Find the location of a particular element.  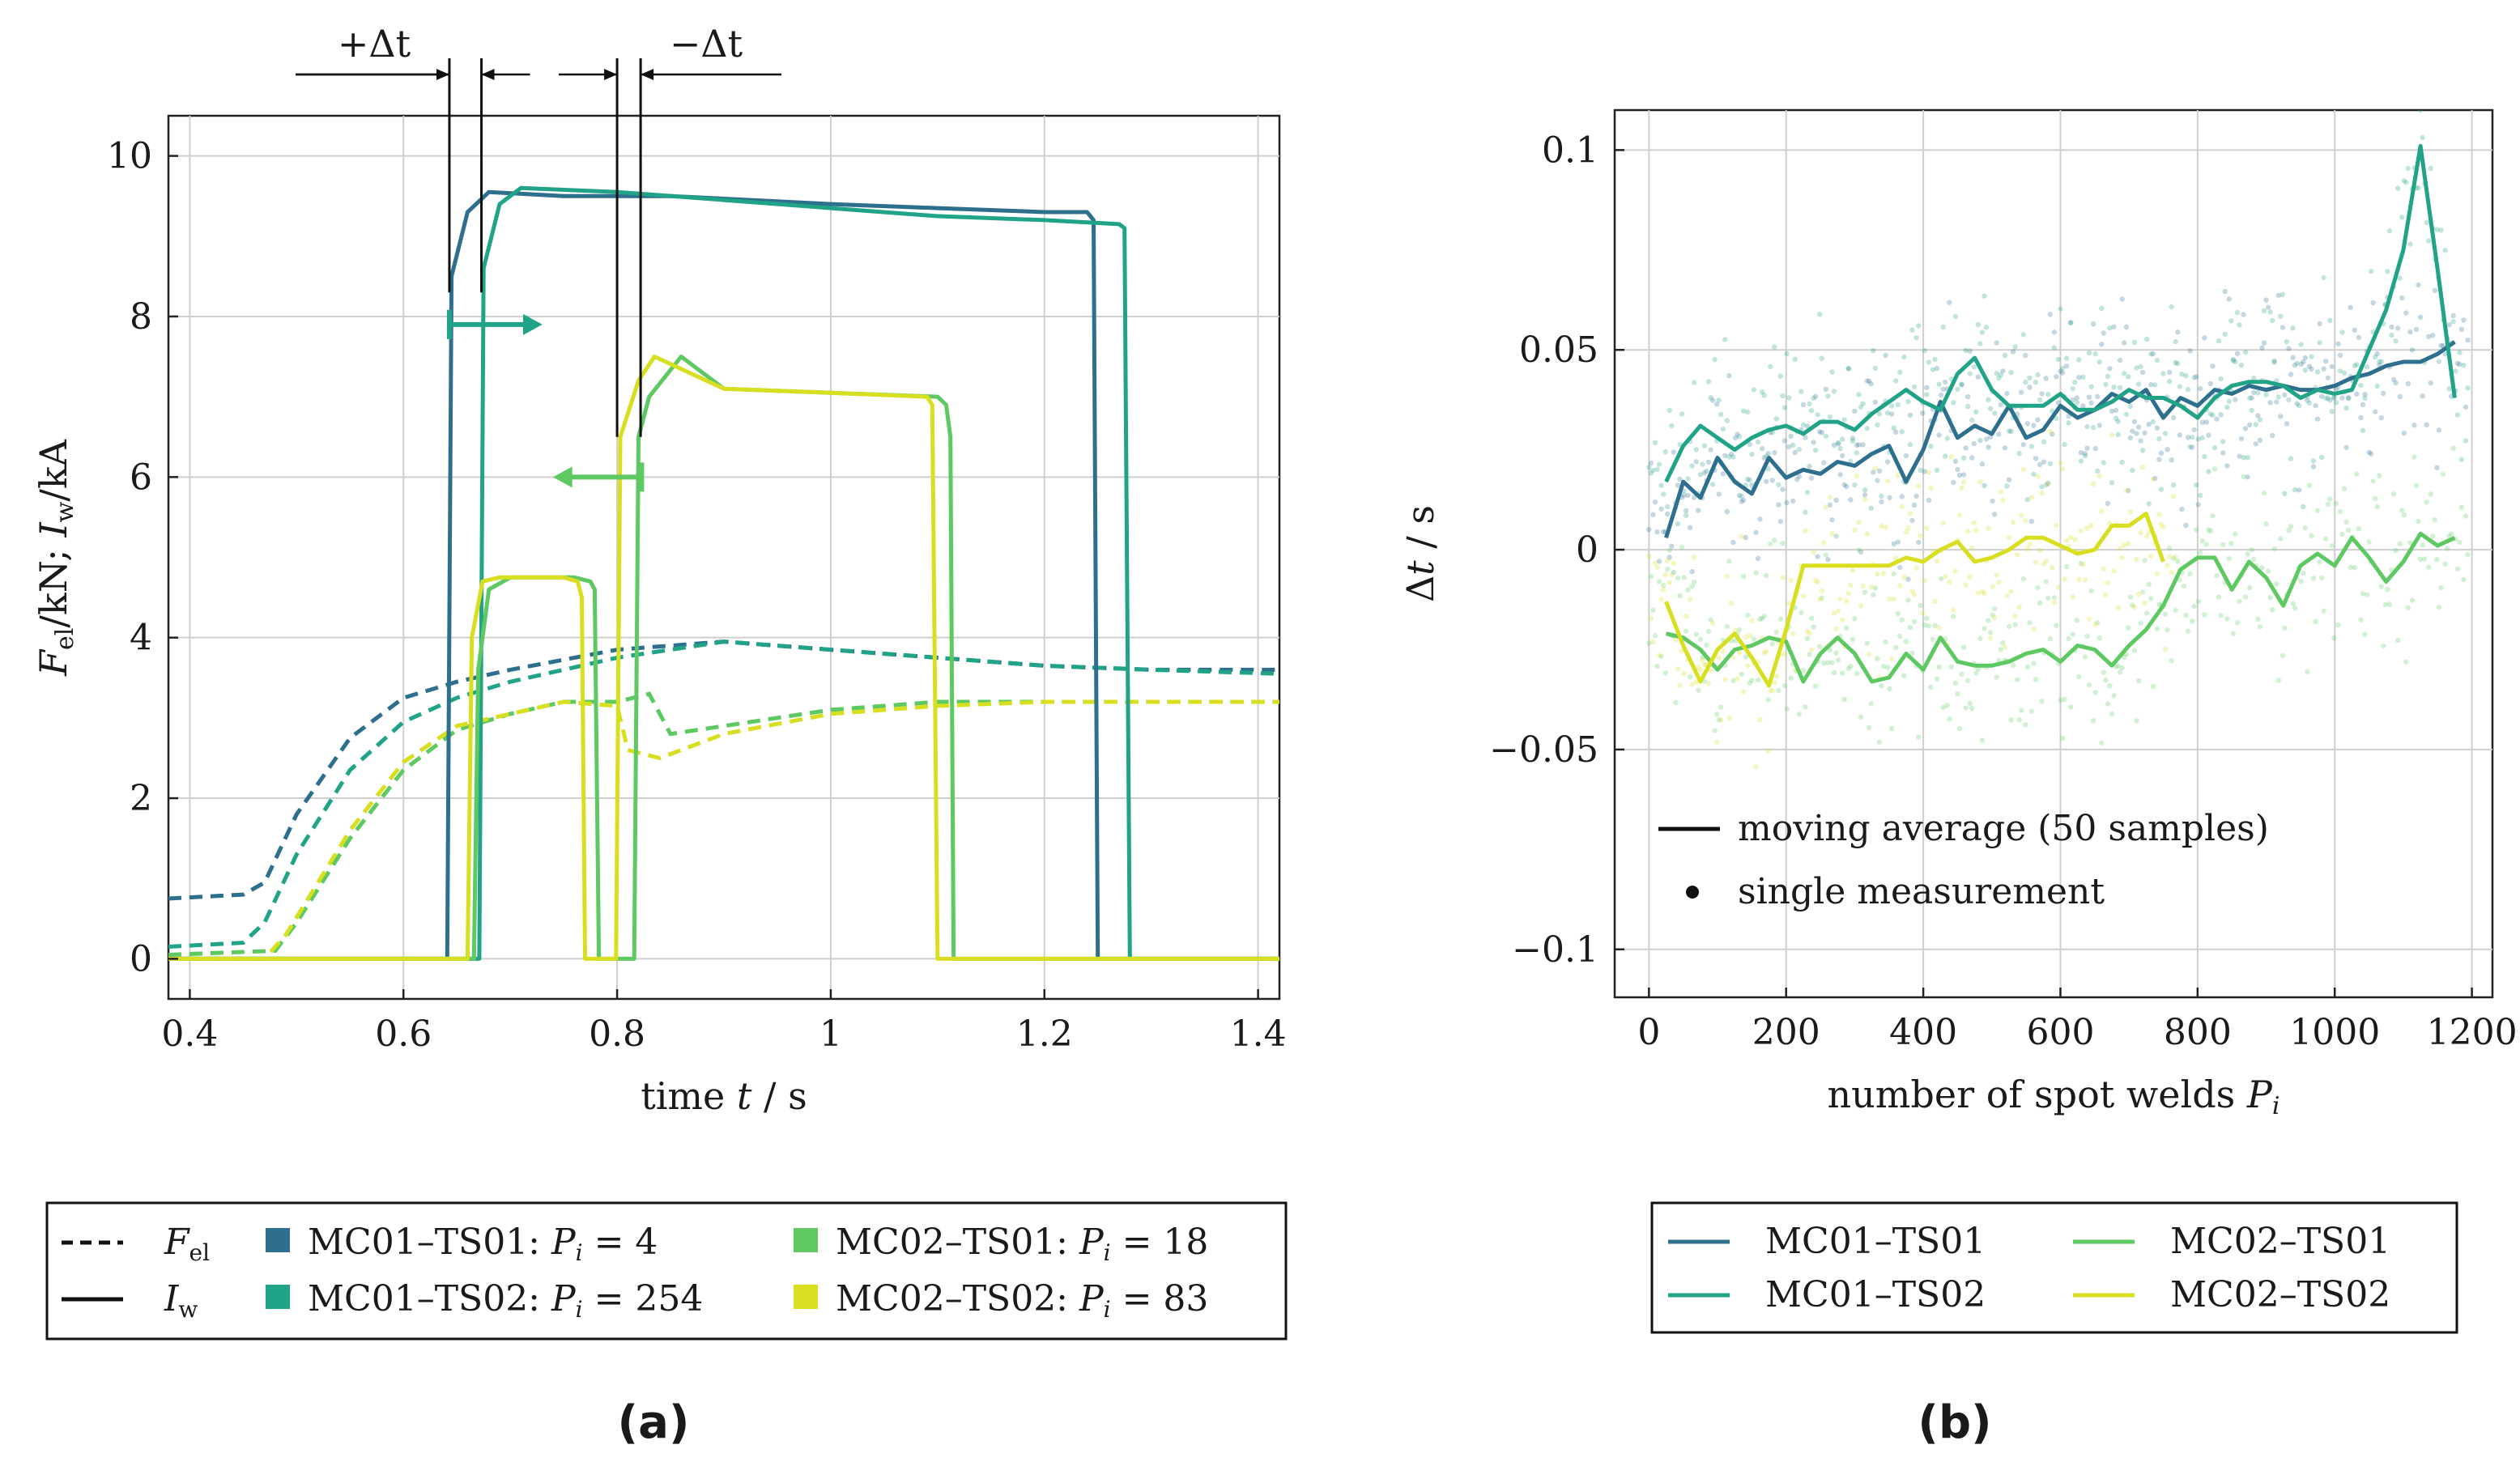

minus-delta-arrow-left-head is located at coordinates (611, 74).